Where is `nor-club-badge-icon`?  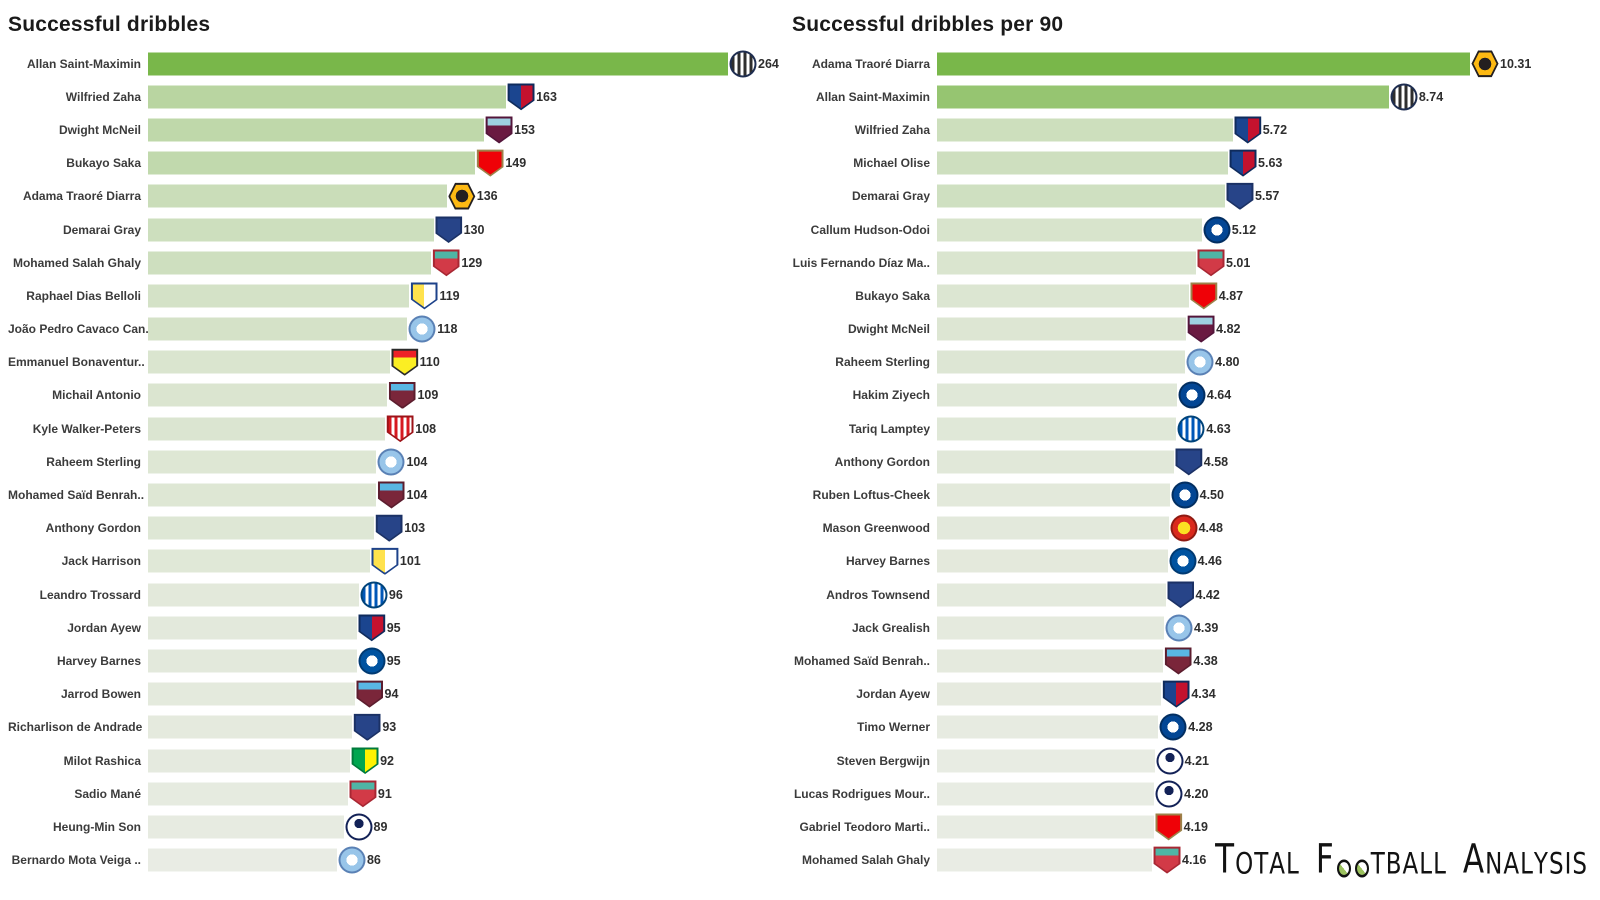 nor-club-badge-icon is located at coordinates (365, 761).